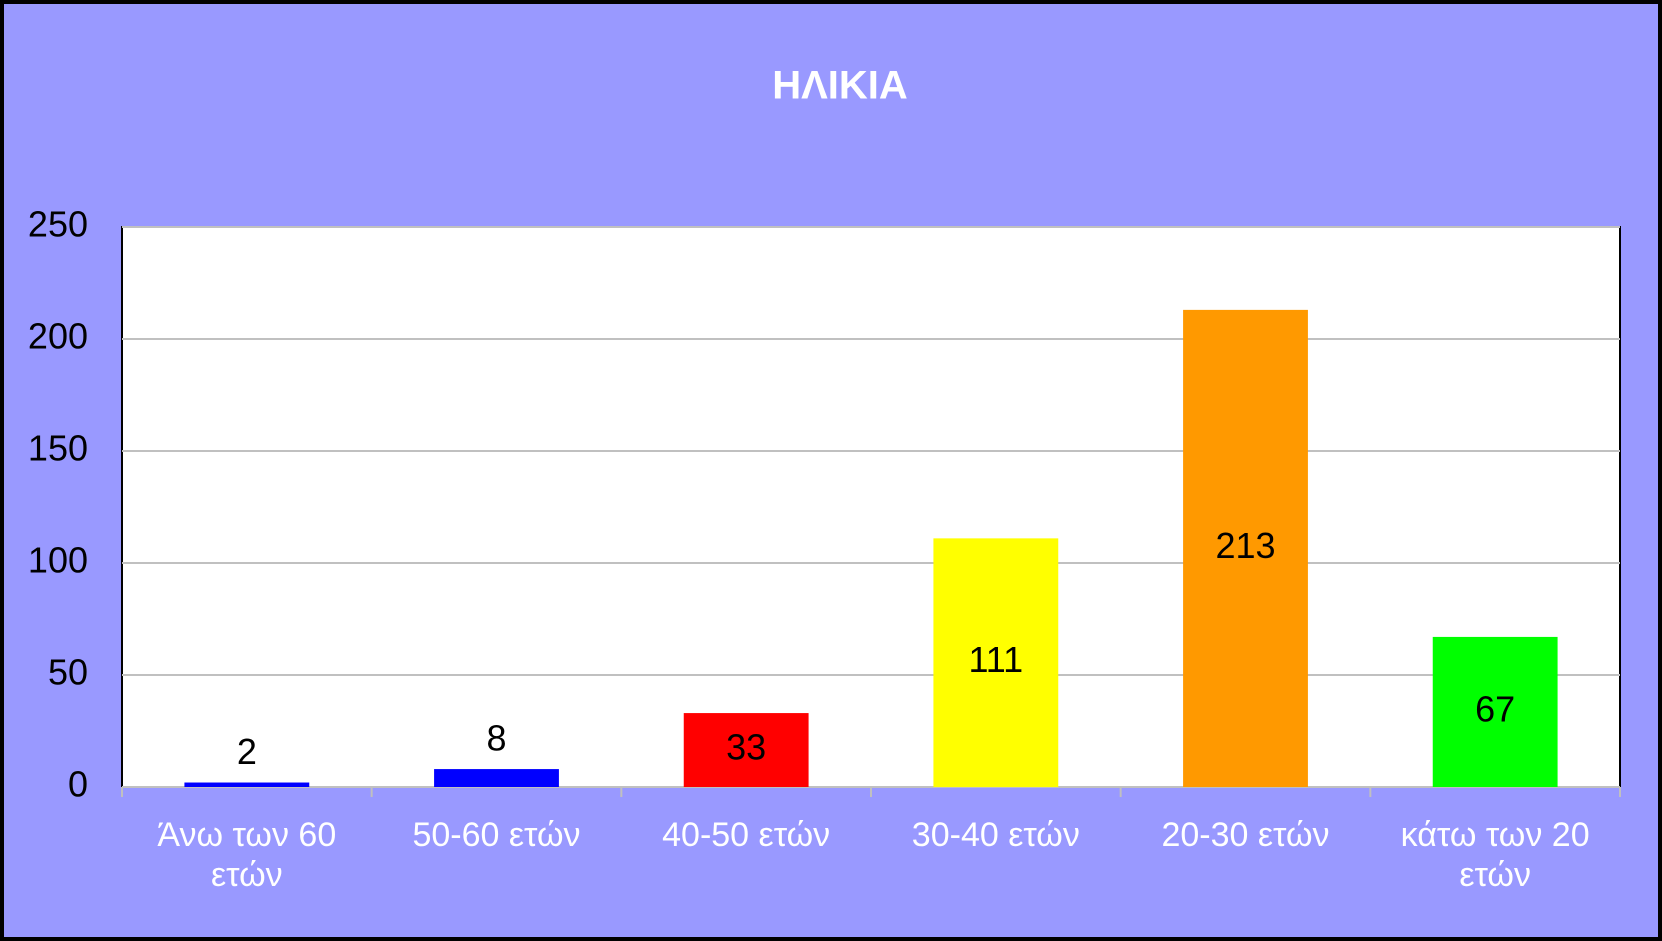  What do you see at coordinates (496, 738) in the screenshot?
I see `data-label: 8` at bounding box center [496, 738].